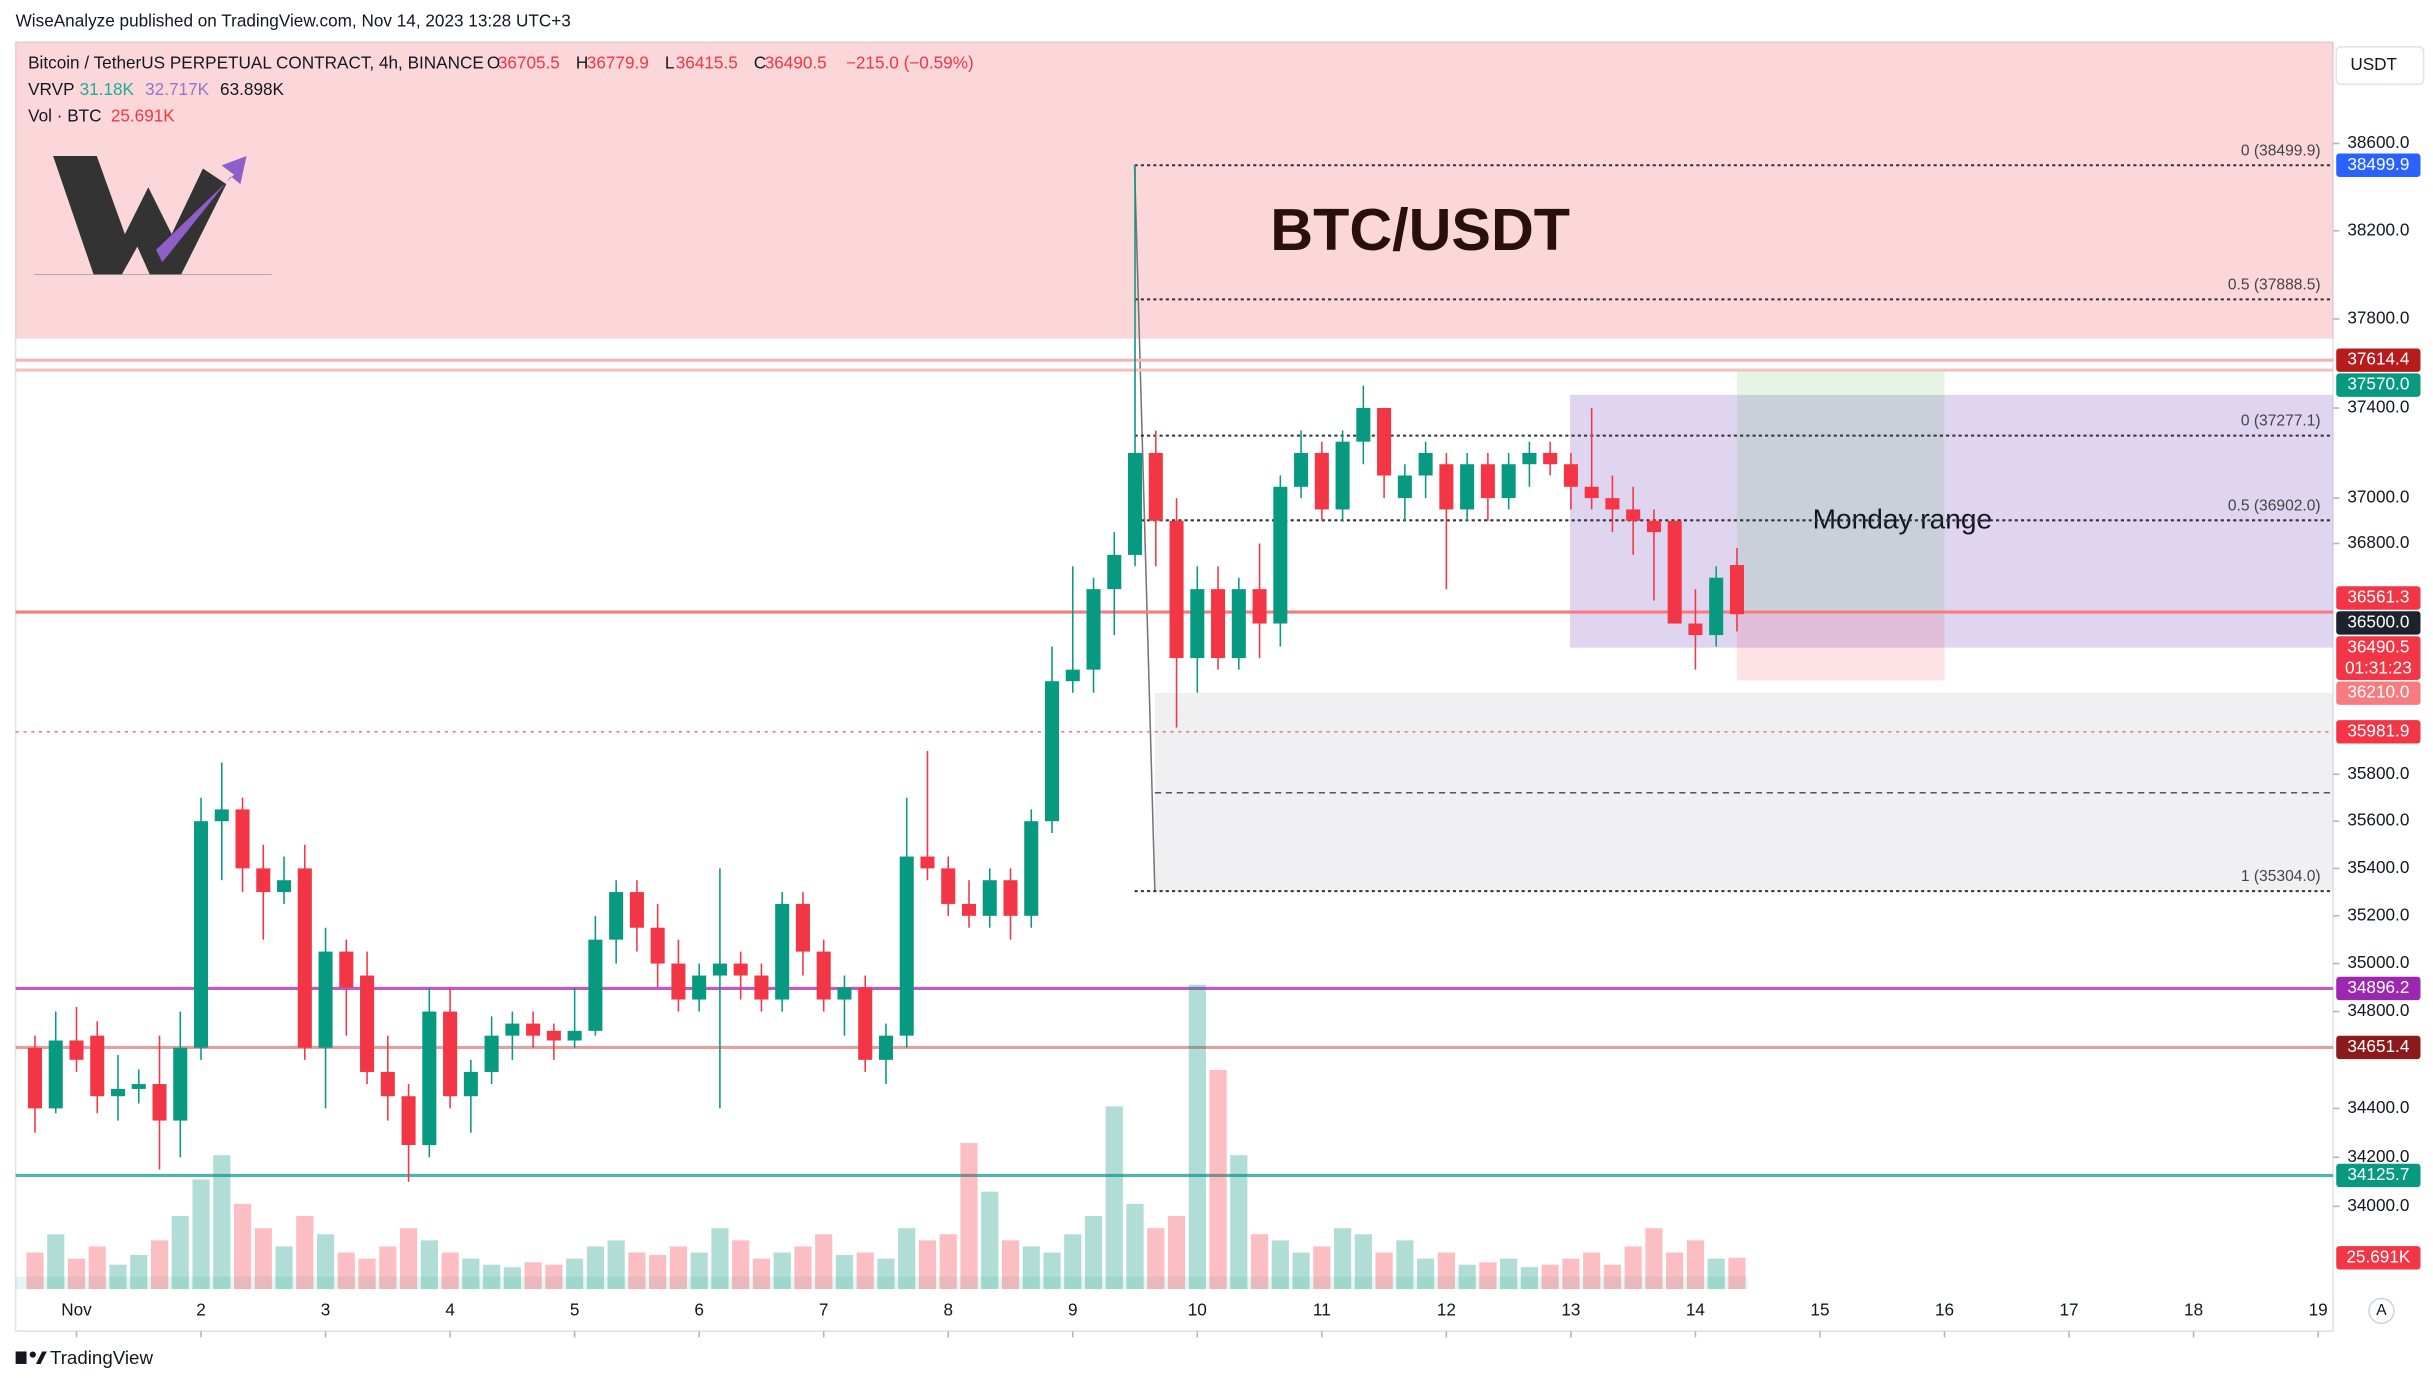 The image size is (2433, 1378). Describe the element at coordinates (2378, 359) in the screenshot. I see `price-badge-label: 37614.4` at that location.